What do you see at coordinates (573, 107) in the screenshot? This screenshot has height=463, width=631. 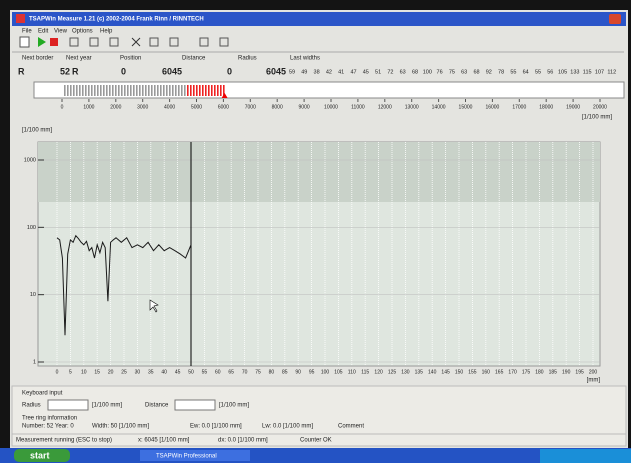 I see `ruler-tick-label: 19000` at bounding box center [573, 107].